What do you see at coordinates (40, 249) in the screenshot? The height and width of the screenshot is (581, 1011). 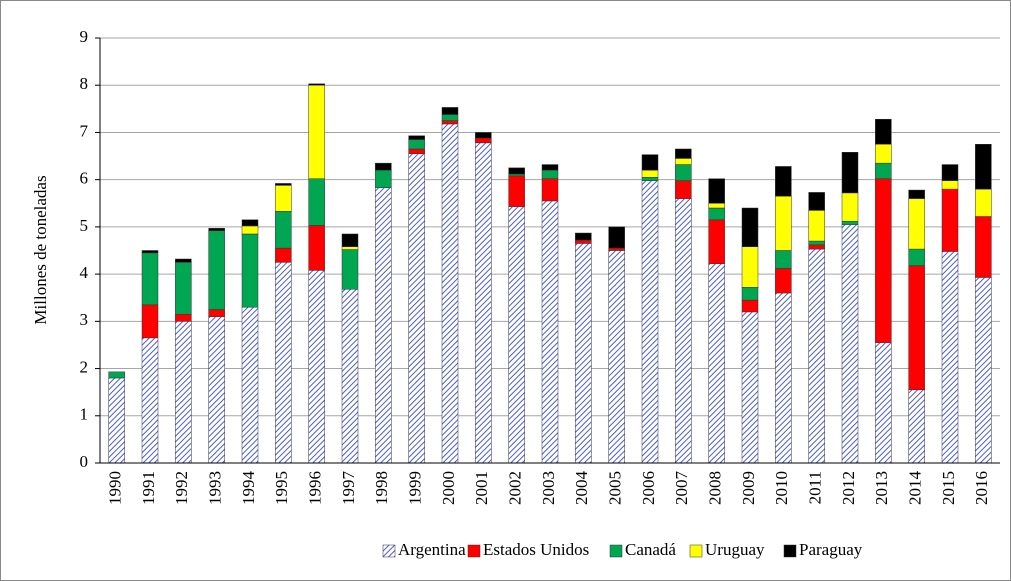 I see `y-axis-label: Millones de toneladas` at bounding box center [40, 249].